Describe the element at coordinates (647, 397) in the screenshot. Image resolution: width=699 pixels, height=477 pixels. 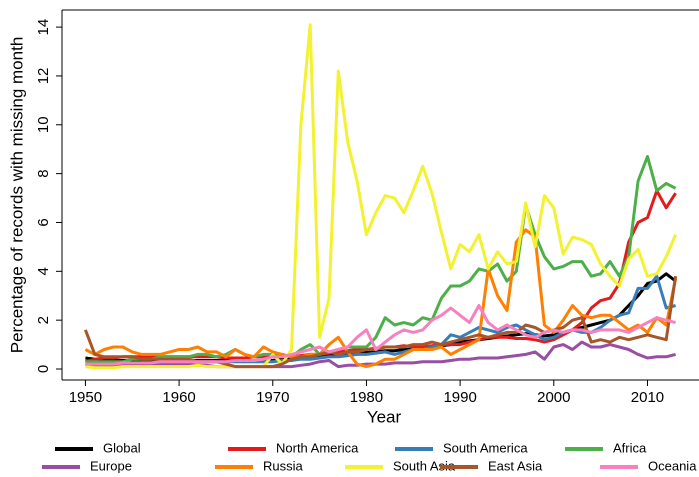
I see `x-tick-label: 2010` at that location.